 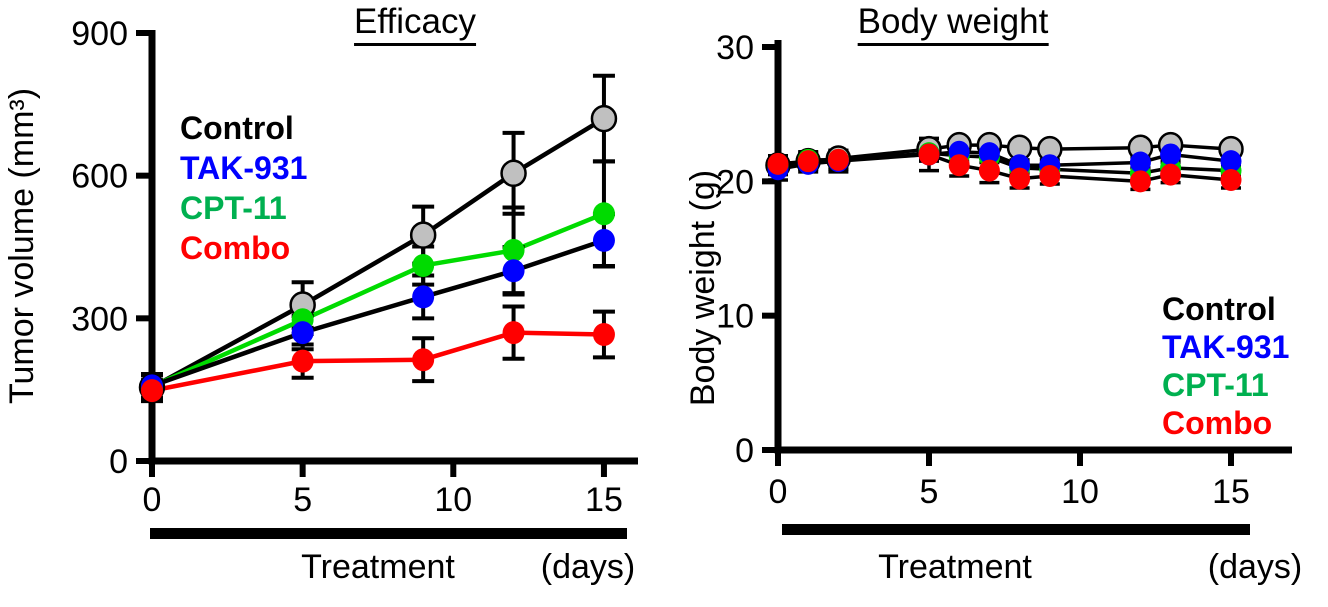 What do you see at coordinates (99, 34) in the screenshot?
I see `y-tick-label: 900` at bounding box center [99, 34].